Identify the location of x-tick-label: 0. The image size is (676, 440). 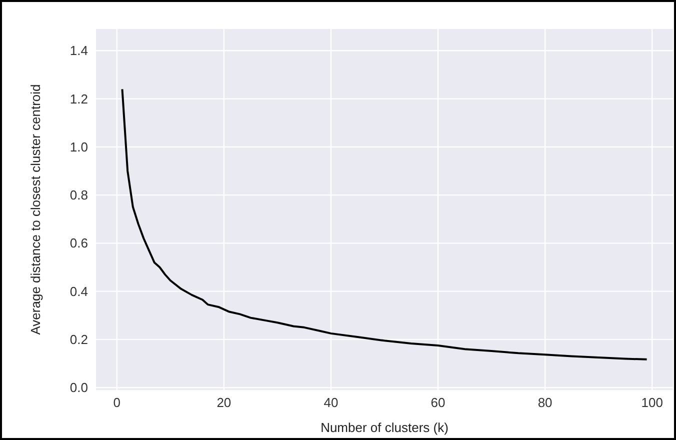
(116, 402).